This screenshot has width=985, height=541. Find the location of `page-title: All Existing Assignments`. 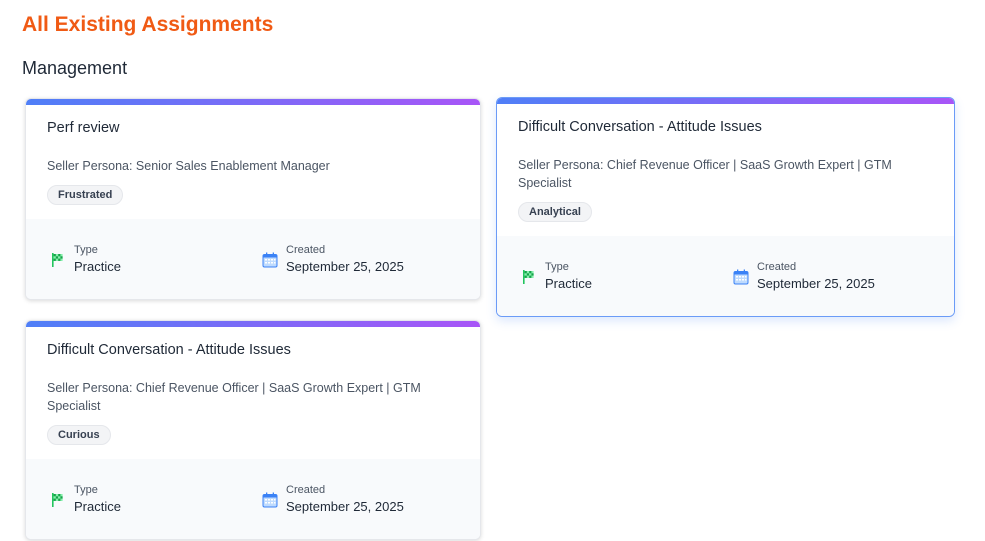

page-title: All Existing Assignments is located at coordinates (148, 24).